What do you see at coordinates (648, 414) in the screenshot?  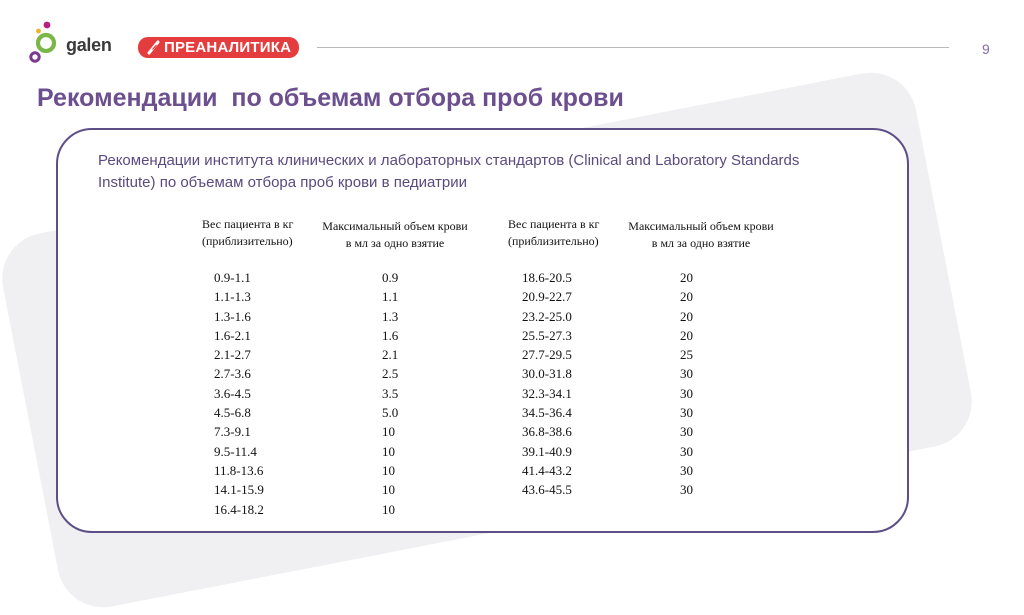 I see `table-row: 34.5-36.4 30` at bounding box center [648, 414].